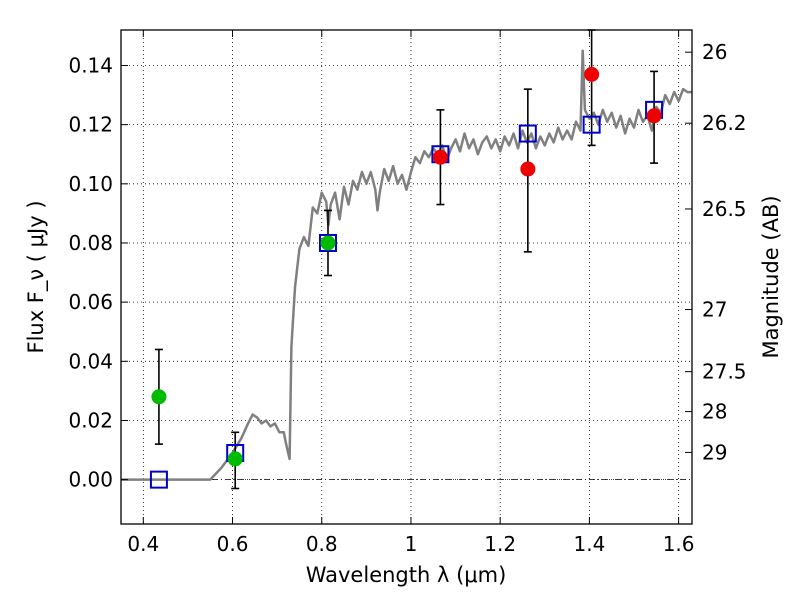 The width and height of the screenshot is (800, 600). Describe the element at coordinates (724, 372) in the screenshot. I see `right-tick-label: 27.5` at that location.